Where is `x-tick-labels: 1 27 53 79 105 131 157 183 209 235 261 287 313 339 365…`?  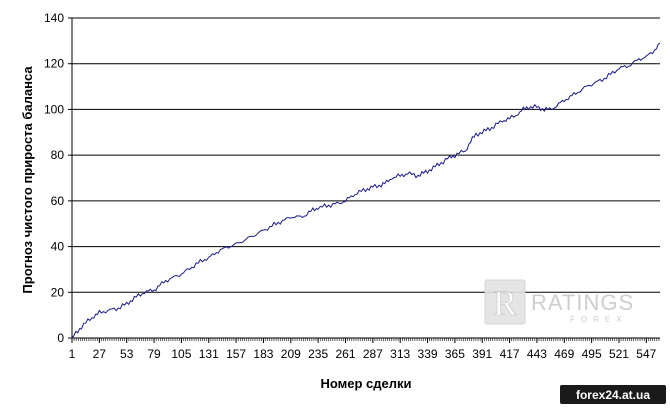
x-tick-labels: 1 27 53 79 105 131 157 183 209 235 261 287 313 339 365… is located at coordinates (363, 354).